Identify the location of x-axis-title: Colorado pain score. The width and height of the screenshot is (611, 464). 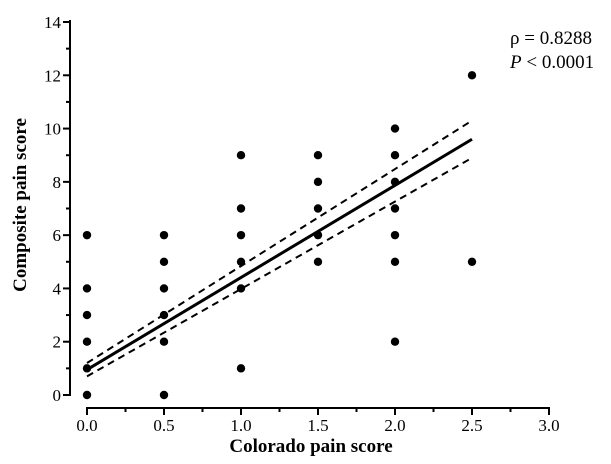
(310, 446).